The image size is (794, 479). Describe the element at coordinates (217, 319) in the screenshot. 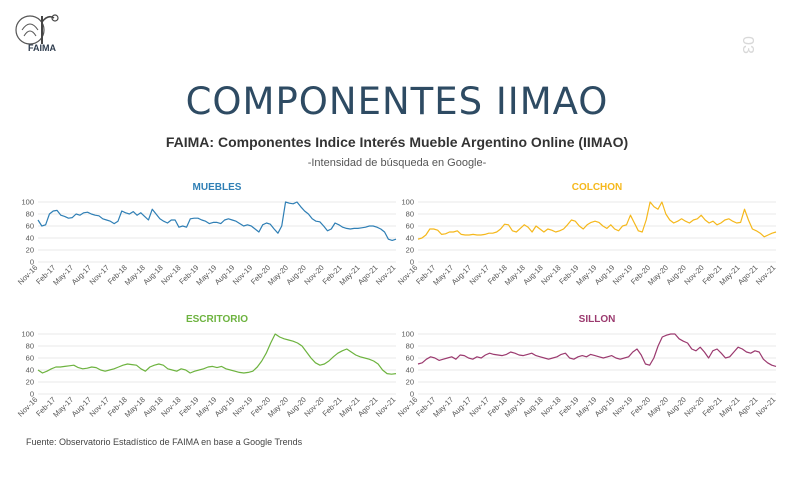

I see `panel-title: ESCRITORIO` at that location.